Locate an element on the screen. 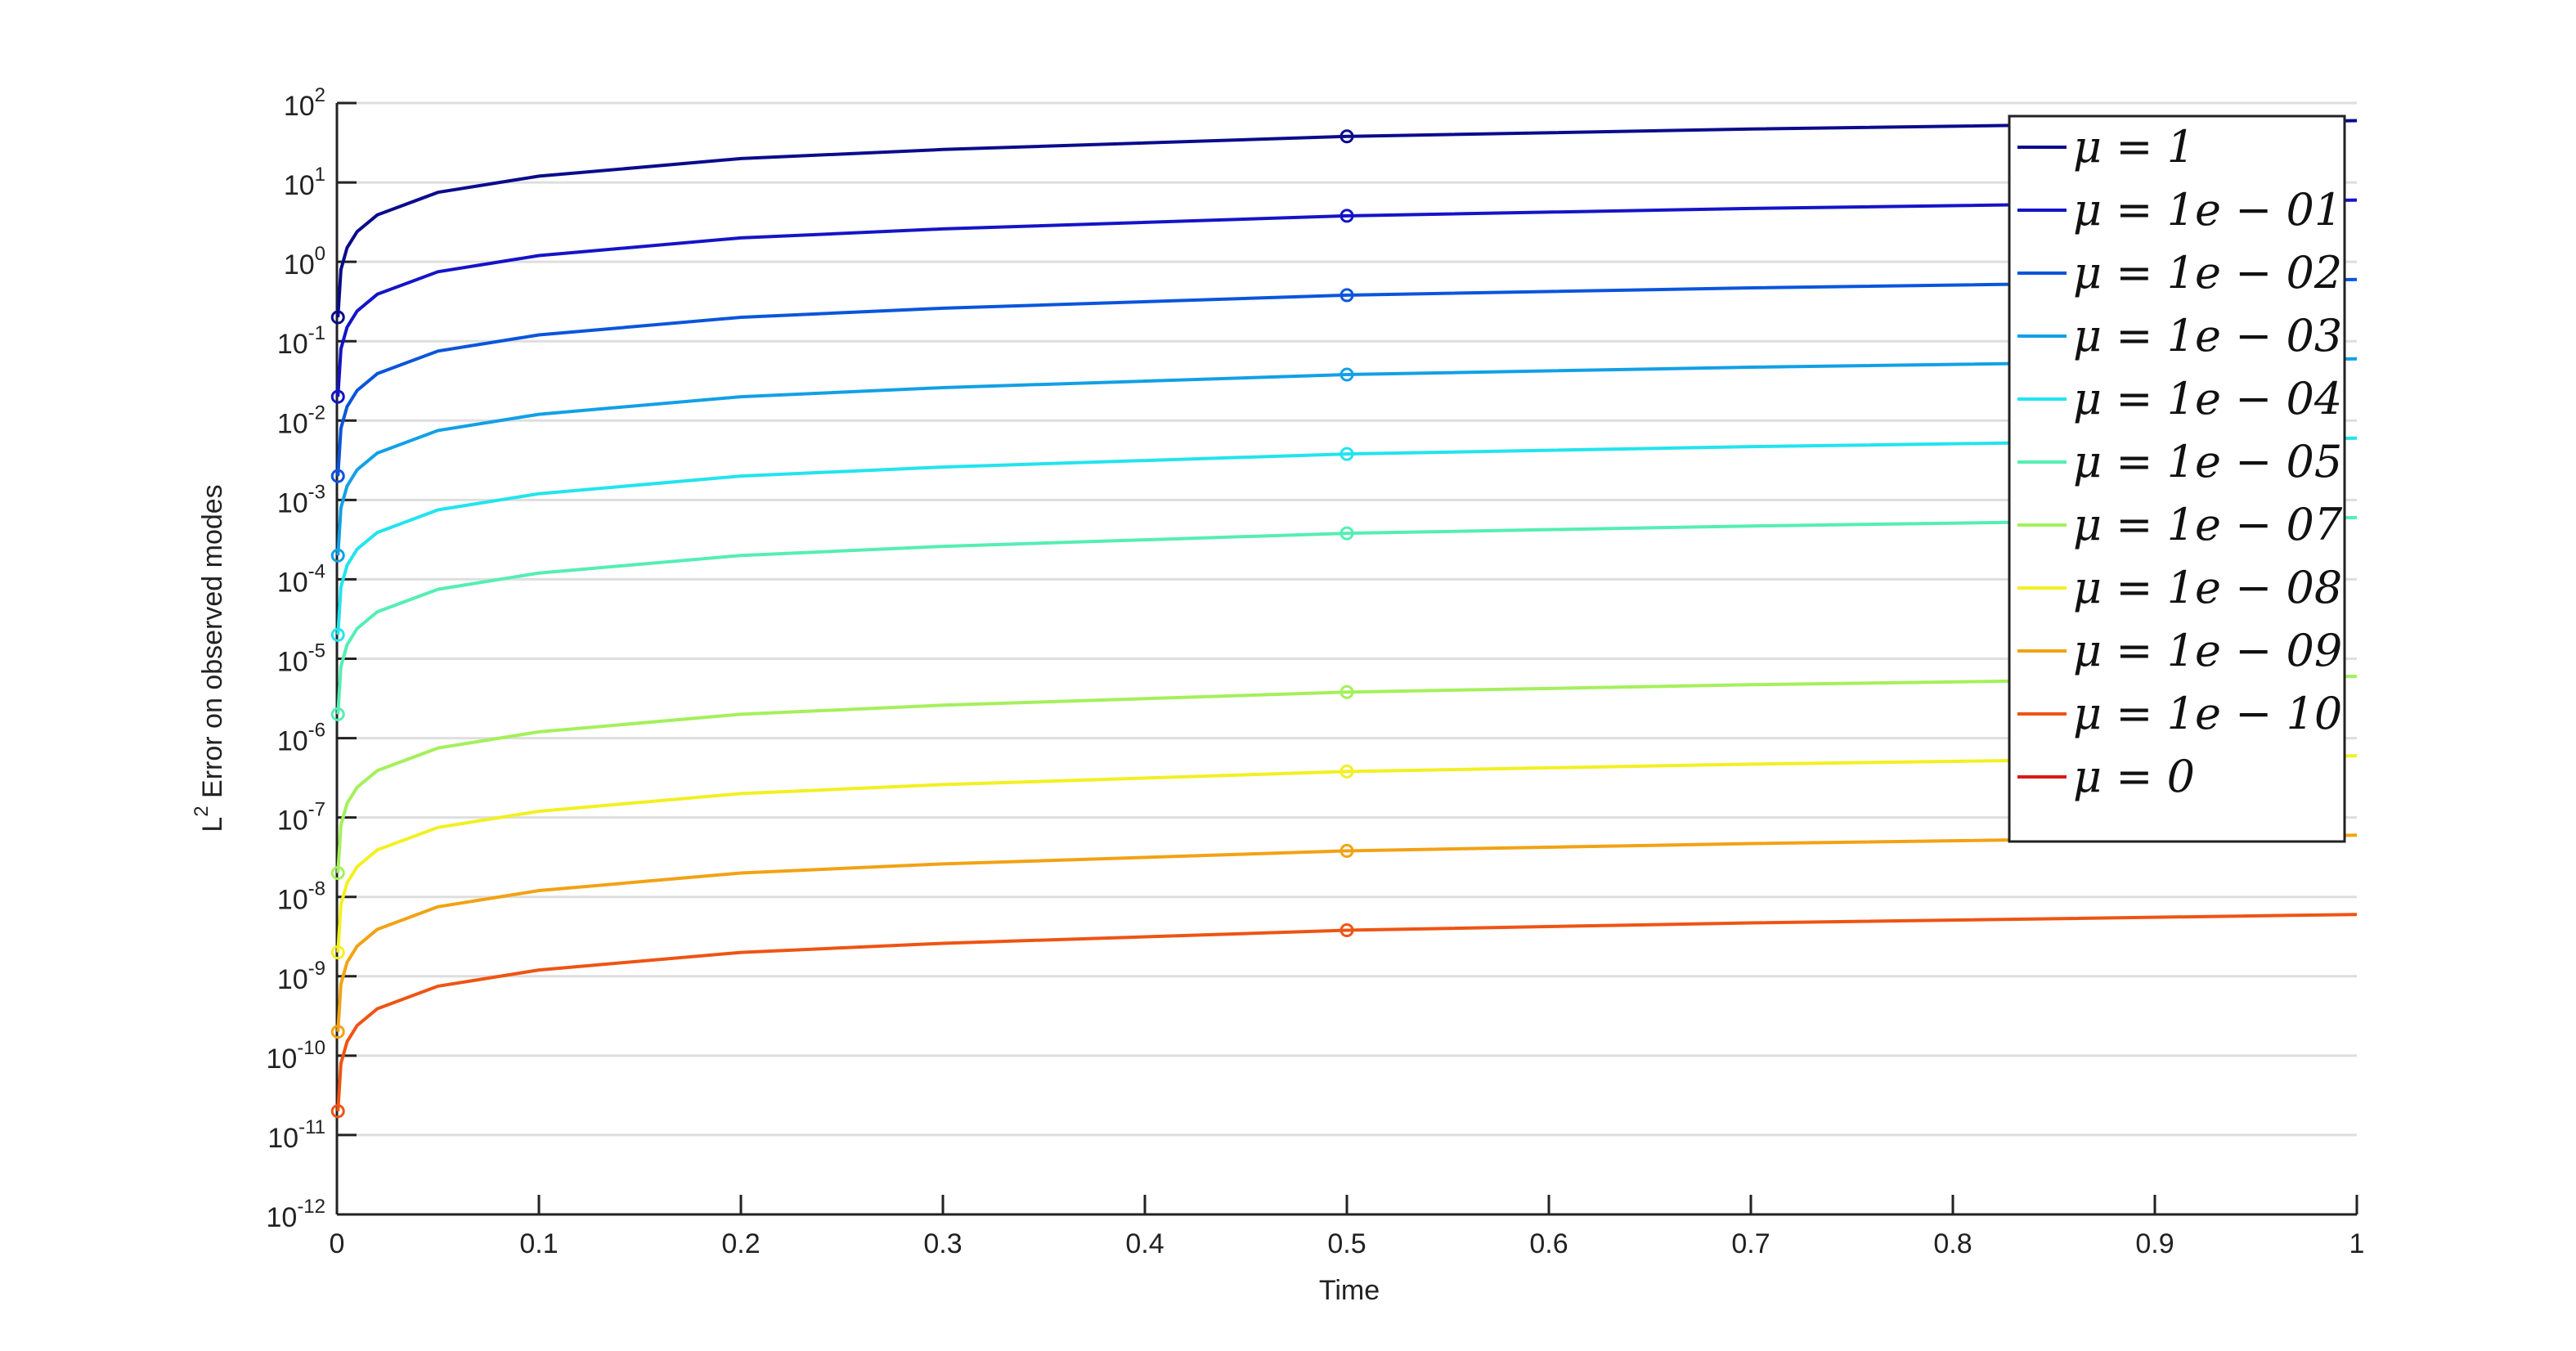  y-tick-label: 10⁻⁴ is located at coordinates (301, 580).